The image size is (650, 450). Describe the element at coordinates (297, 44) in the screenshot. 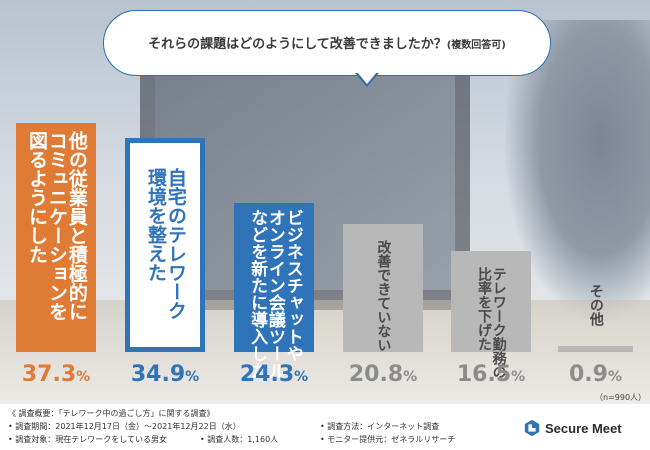

I see `question-title: それらの課題はどのようにして改善できましたか？` at that location.